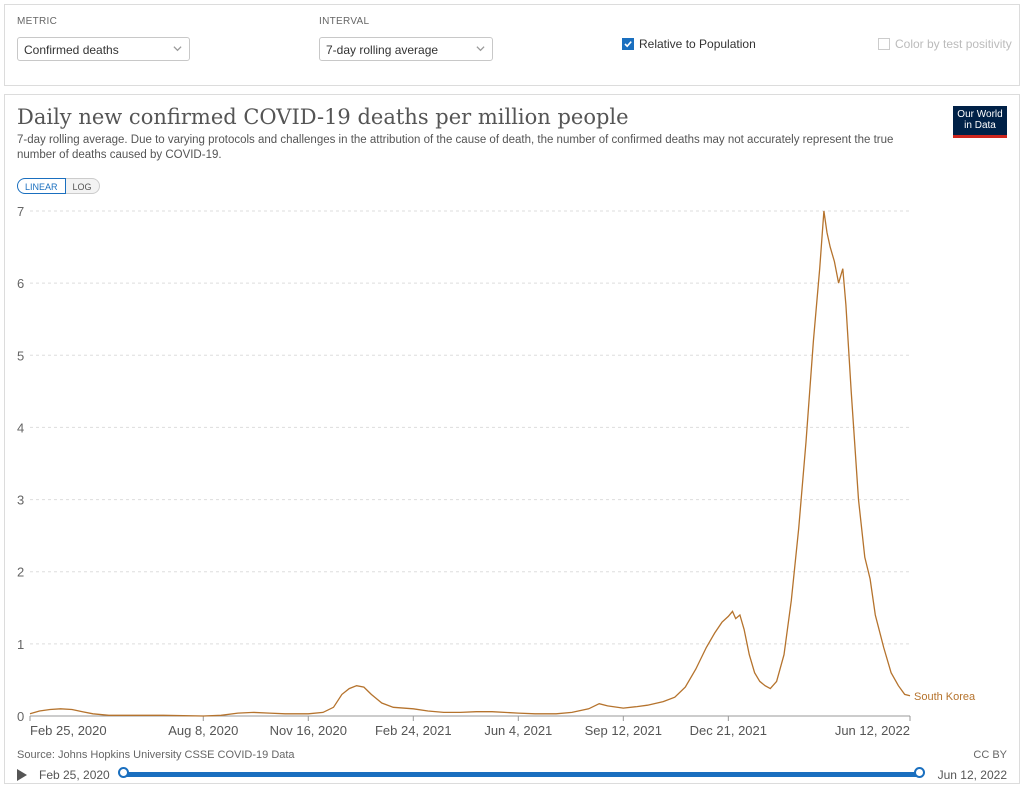 The height and width of the screenshot is (788, 1024). I want to click on timeline-start-handle, so click(123, 772).